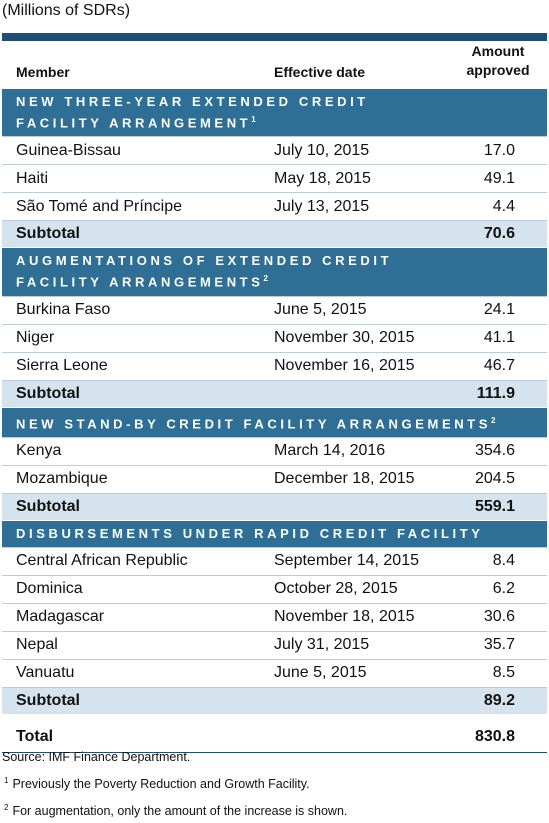 This screenshot has height=823, width=549. I want to click on data-row: Sierra Leone November 16, 2015 46.7, so click(274, 365).